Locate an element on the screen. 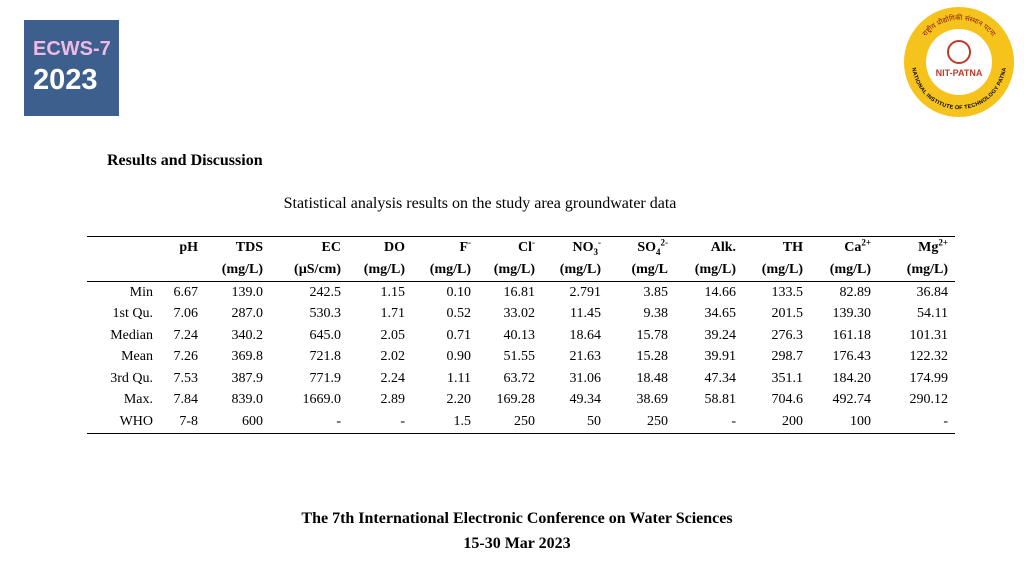 The height and width of the screenshot is (576, 1024). table-cell: 9.38 is located at coordinates (656, 314).